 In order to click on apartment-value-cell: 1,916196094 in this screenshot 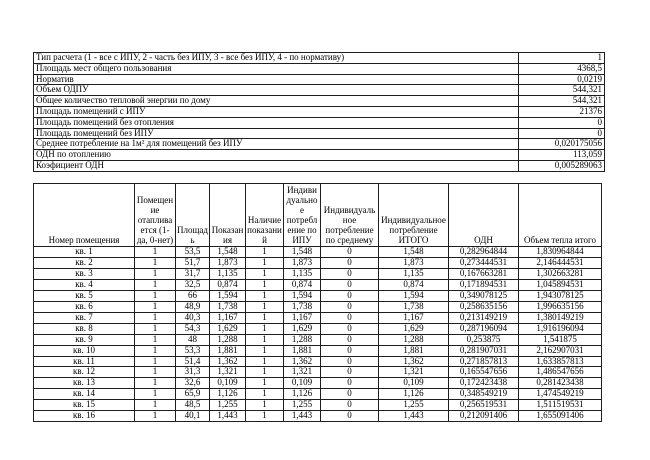, I will do `click(560, 328)`.